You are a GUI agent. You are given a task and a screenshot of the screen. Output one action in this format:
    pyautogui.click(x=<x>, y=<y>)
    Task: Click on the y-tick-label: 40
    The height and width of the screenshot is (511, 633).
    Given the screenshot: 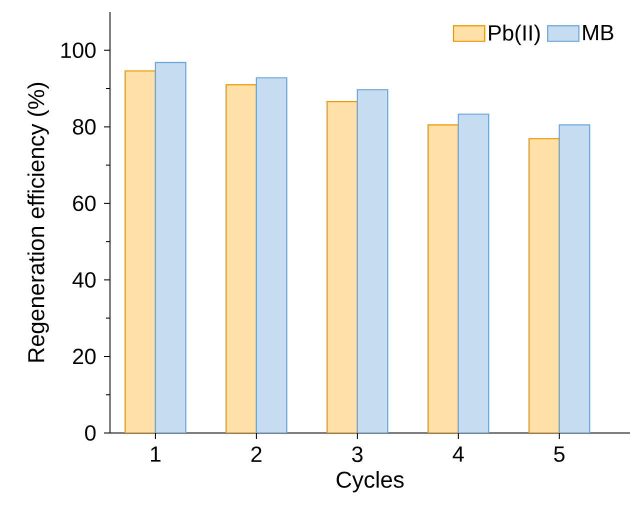 What is the action you would take?
    pyautogui.click(x=84, y=280)
    